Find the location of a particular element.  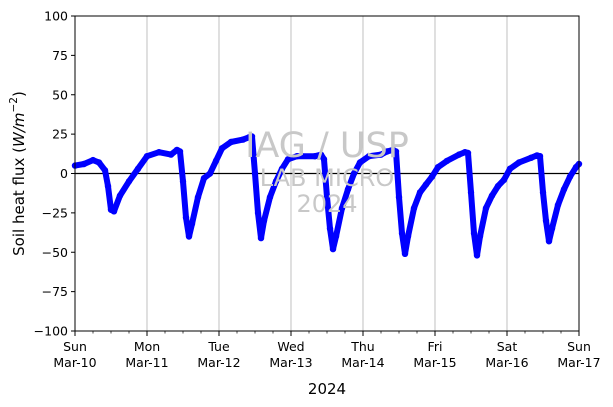

y-label-prefix: Soil heat flux ( is located at coordinates (19, 201).